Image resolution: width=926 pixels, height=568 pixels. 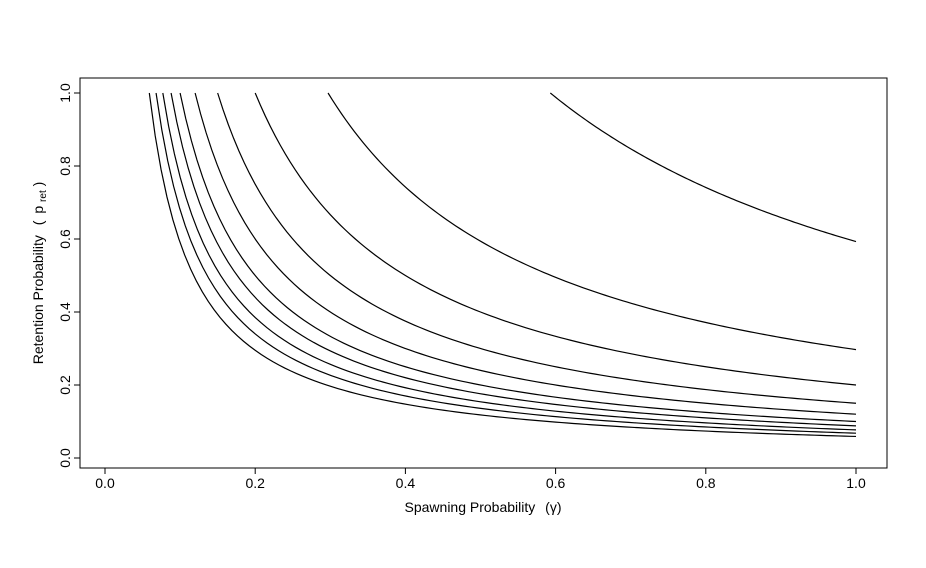 I want to click on x-tick-label: 0.8, so click(x=706, y=483).